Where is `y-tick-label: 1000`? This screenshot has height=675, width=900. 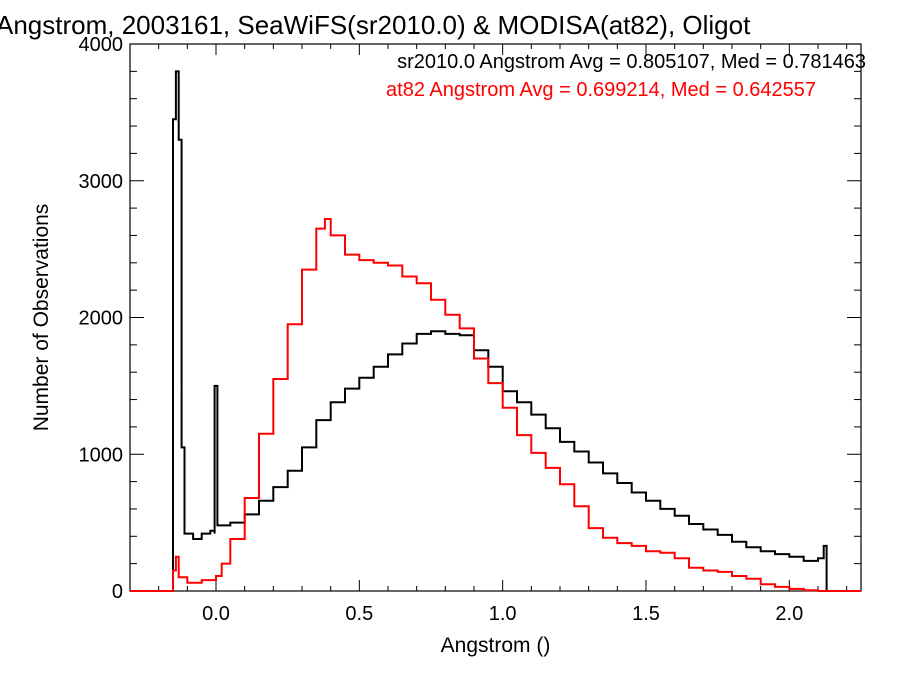 y-tick-label: 1000 is located at coordinates (101, 455).